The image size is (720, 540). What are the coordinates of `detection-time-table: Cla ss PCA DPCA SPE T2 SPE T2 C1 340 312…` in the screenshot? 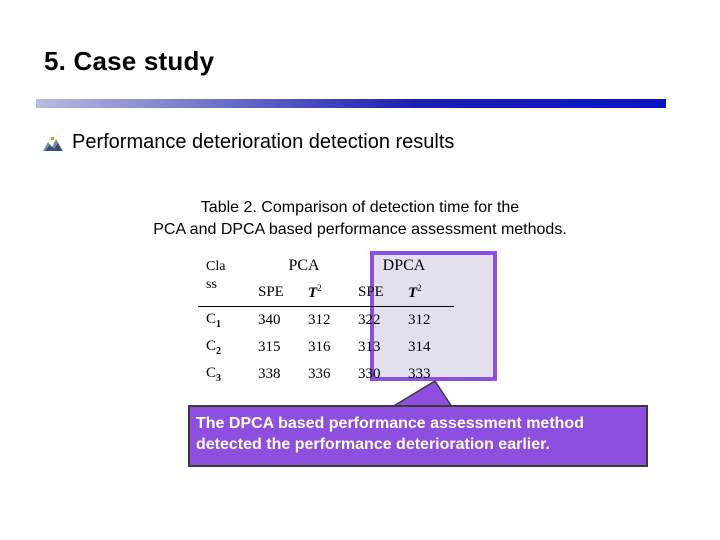 It's located at (326, 320).